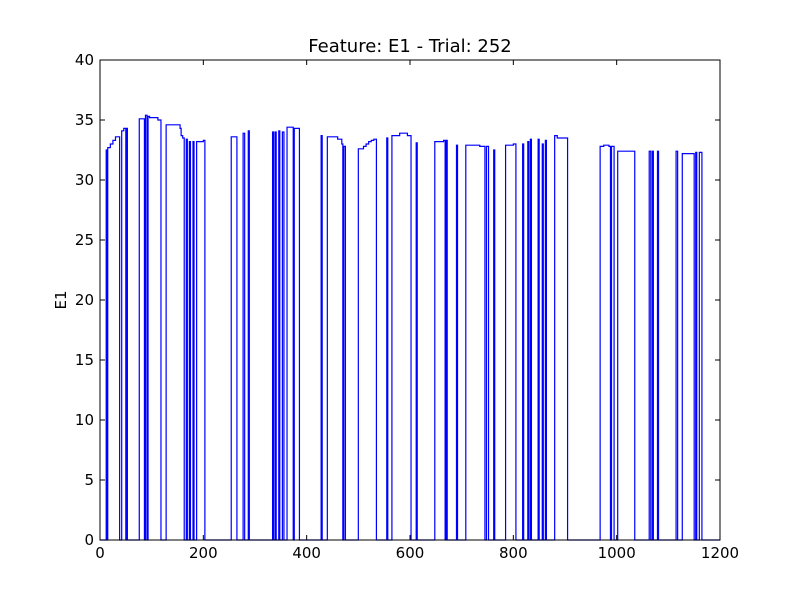 The height and width of the screenshot is (600, 800). What do you see at coordinates (84, 120) in the screenshot?
I see `y-tick-label-35: 35` at bounding box center [84, 120].